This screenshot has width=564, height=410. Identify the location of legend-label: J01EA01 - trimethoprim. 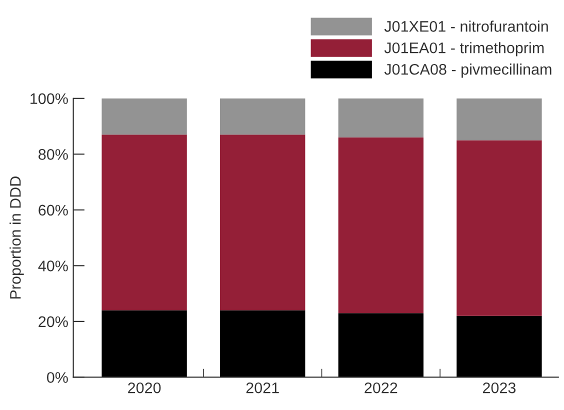
(464, 49).